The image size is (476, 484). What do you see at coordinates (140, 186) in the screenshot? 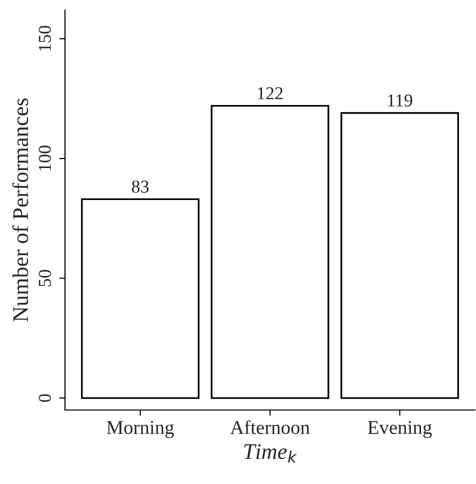
I see `data-label: 83` at bounding box center [140, 186].